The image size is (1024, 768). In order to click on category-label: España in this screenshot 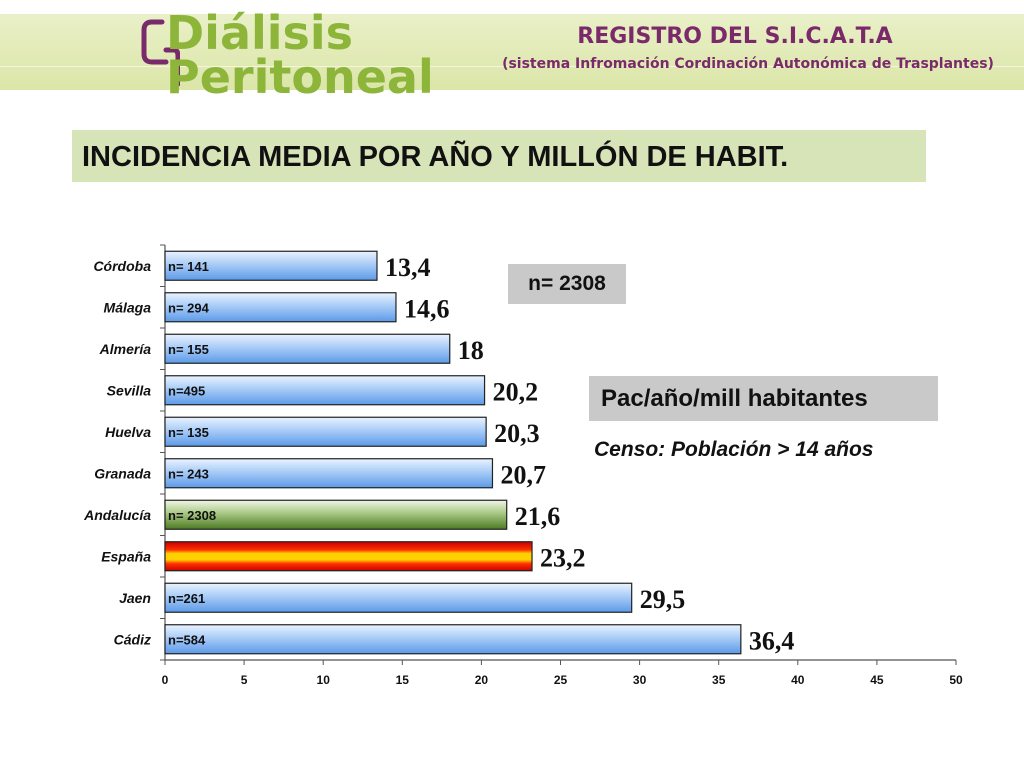, I will do `click(126, 556)`.